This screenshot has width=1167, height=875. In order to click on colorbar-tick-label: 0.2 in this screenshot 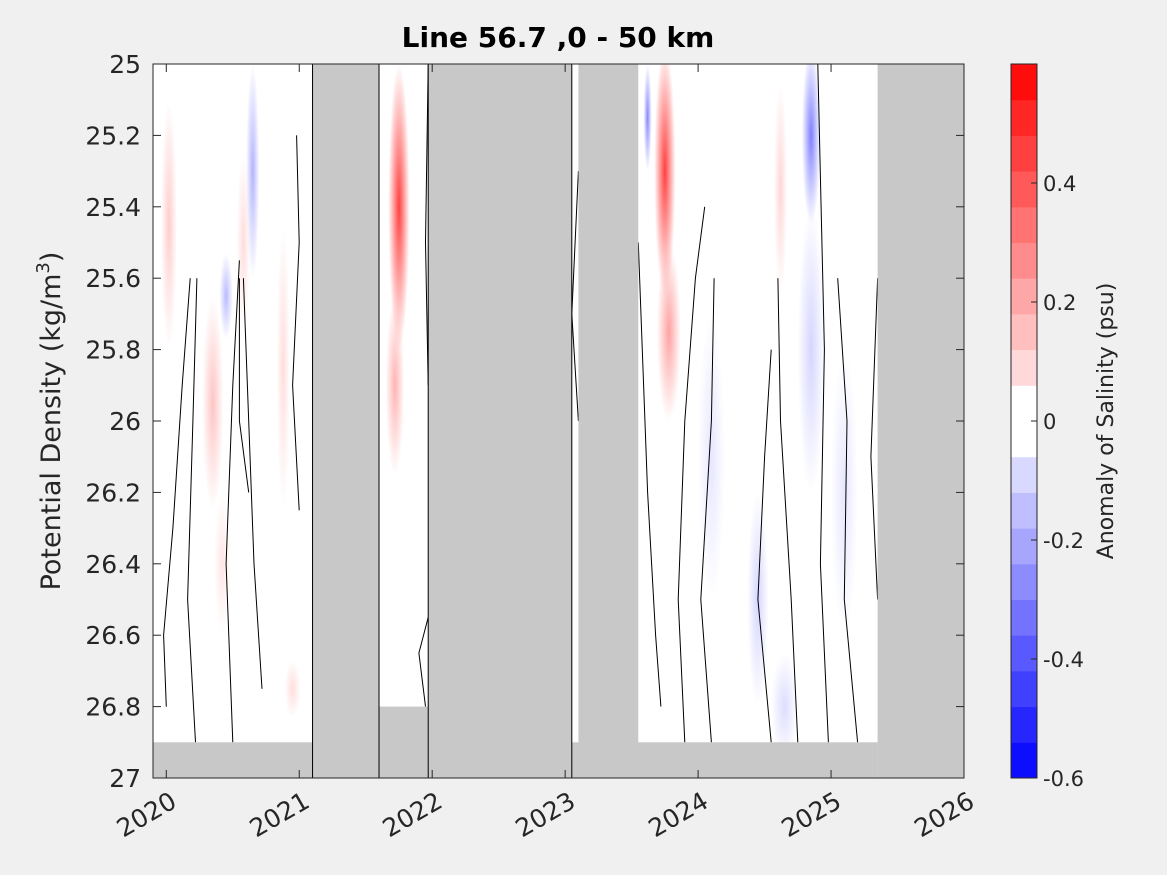, I will do `click(1059, 303)`.